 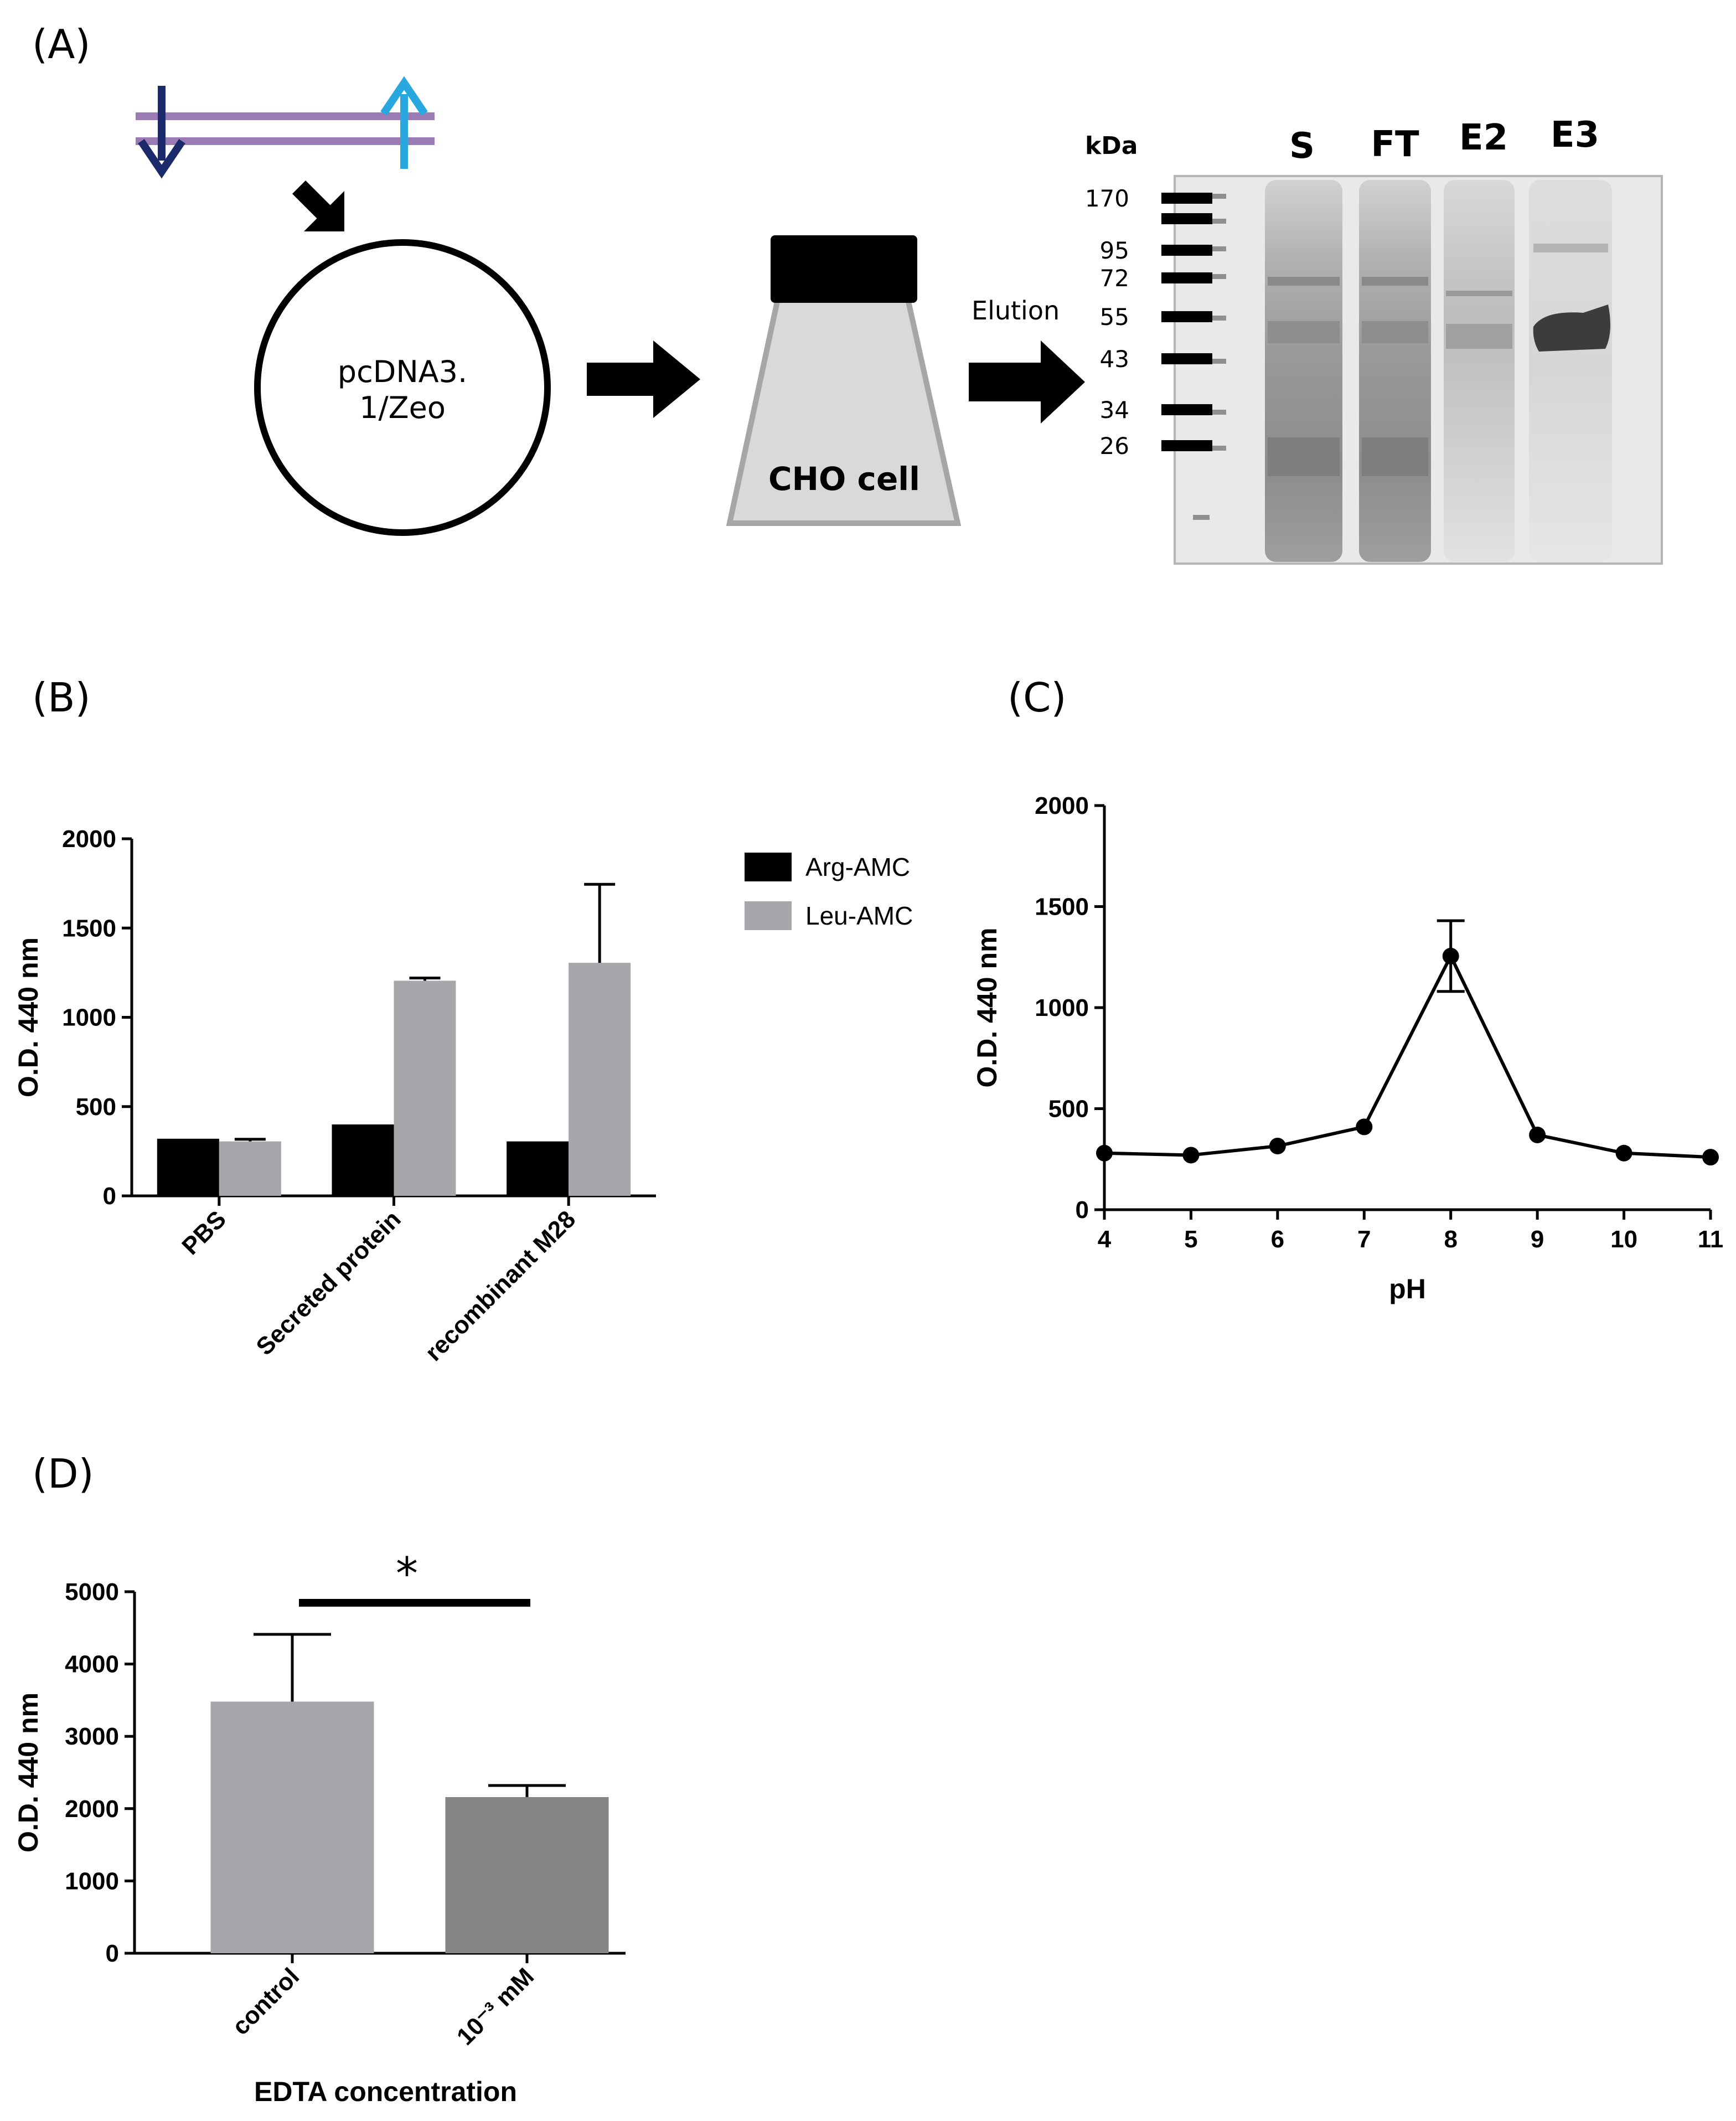 I want to click on plasmid-label-line2: 1/Zeo, so click(x=403, y=407).